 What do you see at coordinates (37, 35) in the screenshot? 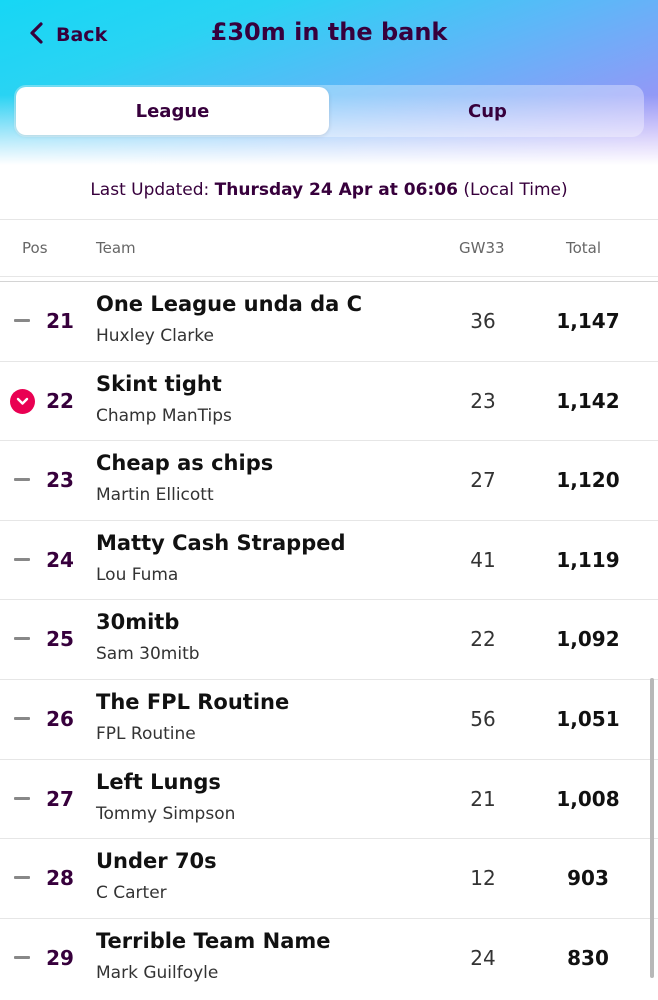
I see `chevron-left-icon` at bounding box center [37, 35].